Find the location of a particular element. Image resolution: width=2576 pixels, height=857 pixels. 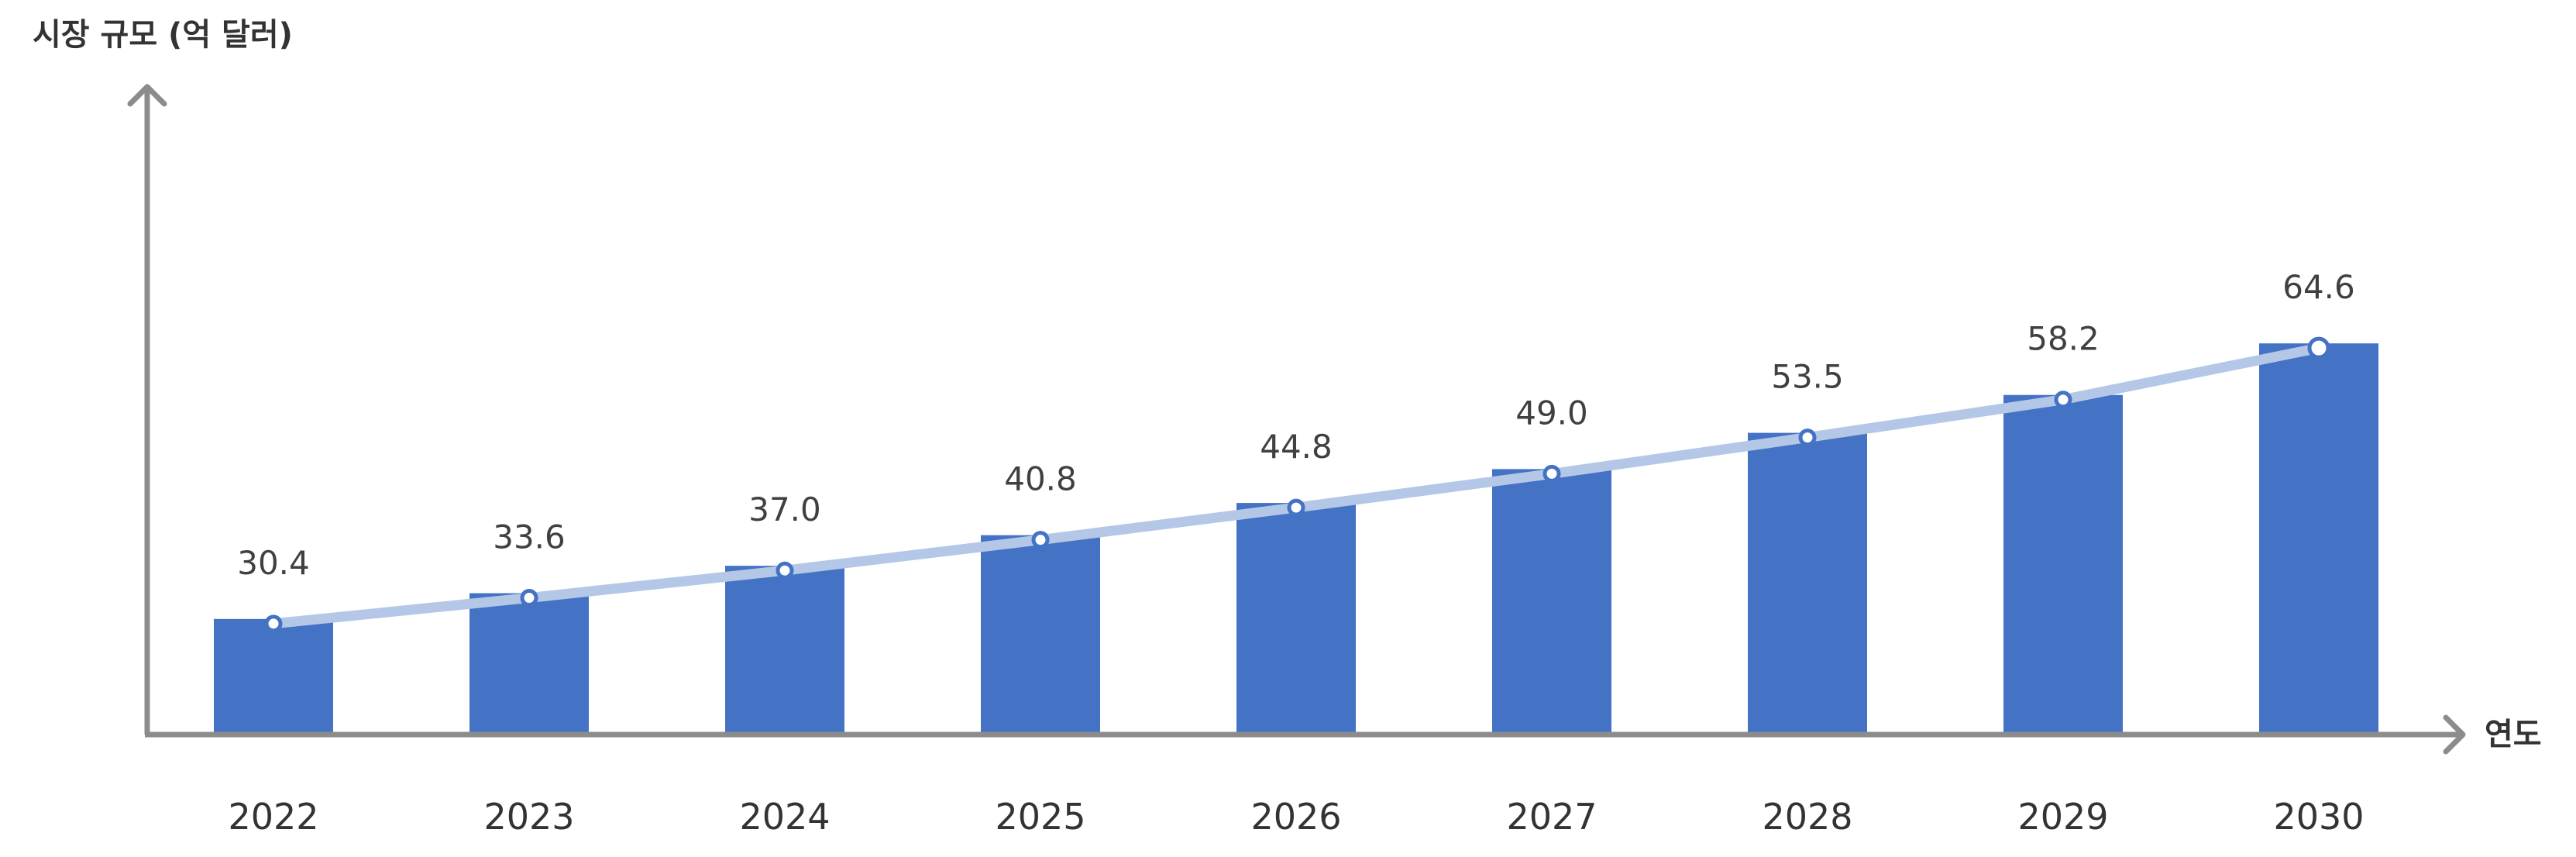

bar-2023 is located at coordinates (529, 662).